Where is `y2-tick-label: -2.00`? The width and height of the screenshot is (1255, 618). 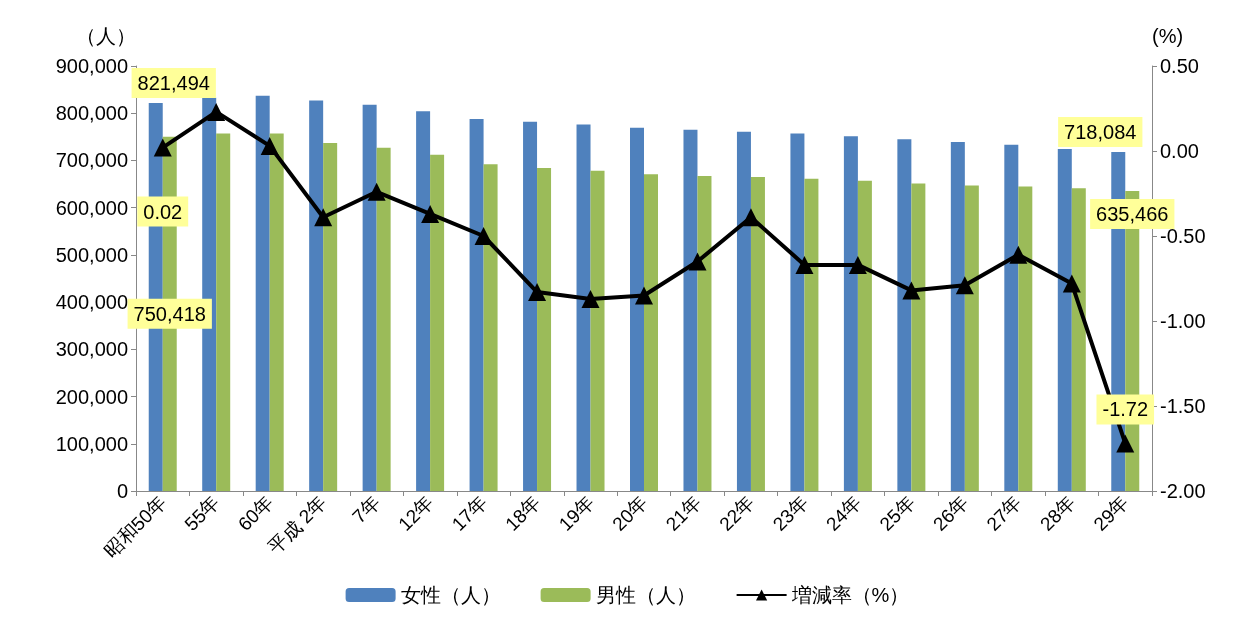
y2-tick-label: -2.00 is located at coordinates (1183, 491).